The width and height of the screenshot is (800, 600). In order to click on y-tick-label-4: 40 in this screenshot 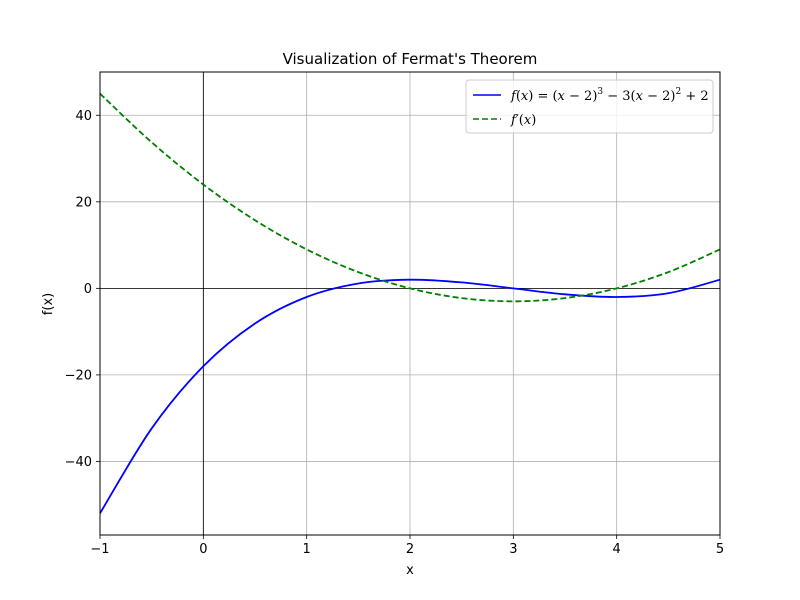, I will do `click(83, 116)`.